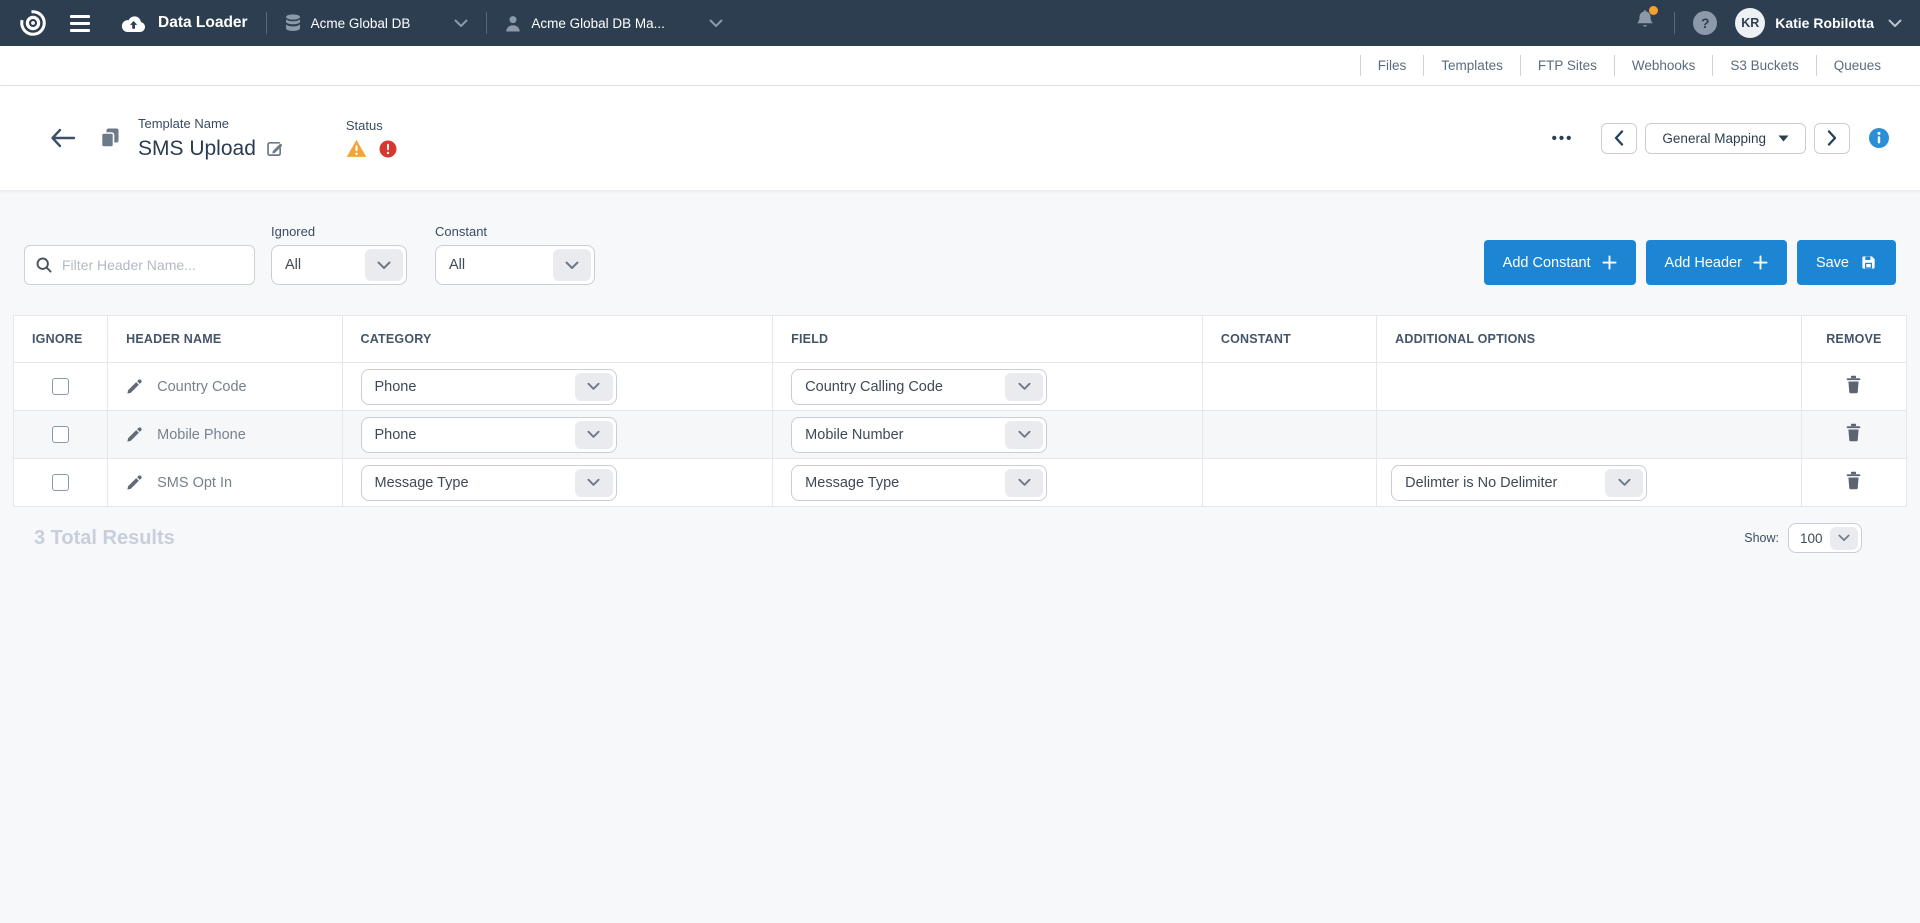  Describe the element at coordinates (960, 138) in the screenshot. I see `page-header: Template Name SMS Upload Status •••` at that location.